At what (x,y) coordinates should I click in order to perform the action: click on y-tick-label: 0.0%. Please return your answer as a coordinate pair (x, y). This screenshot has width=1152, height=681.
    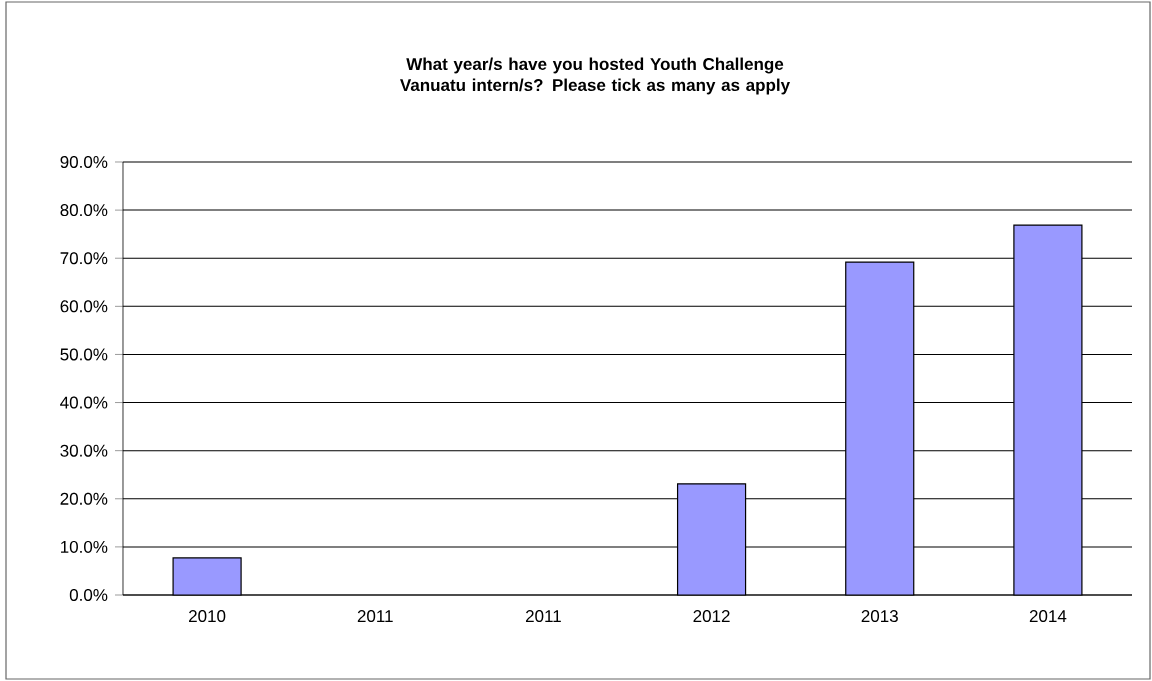
    Looking at the image, I should click on (88, 595).